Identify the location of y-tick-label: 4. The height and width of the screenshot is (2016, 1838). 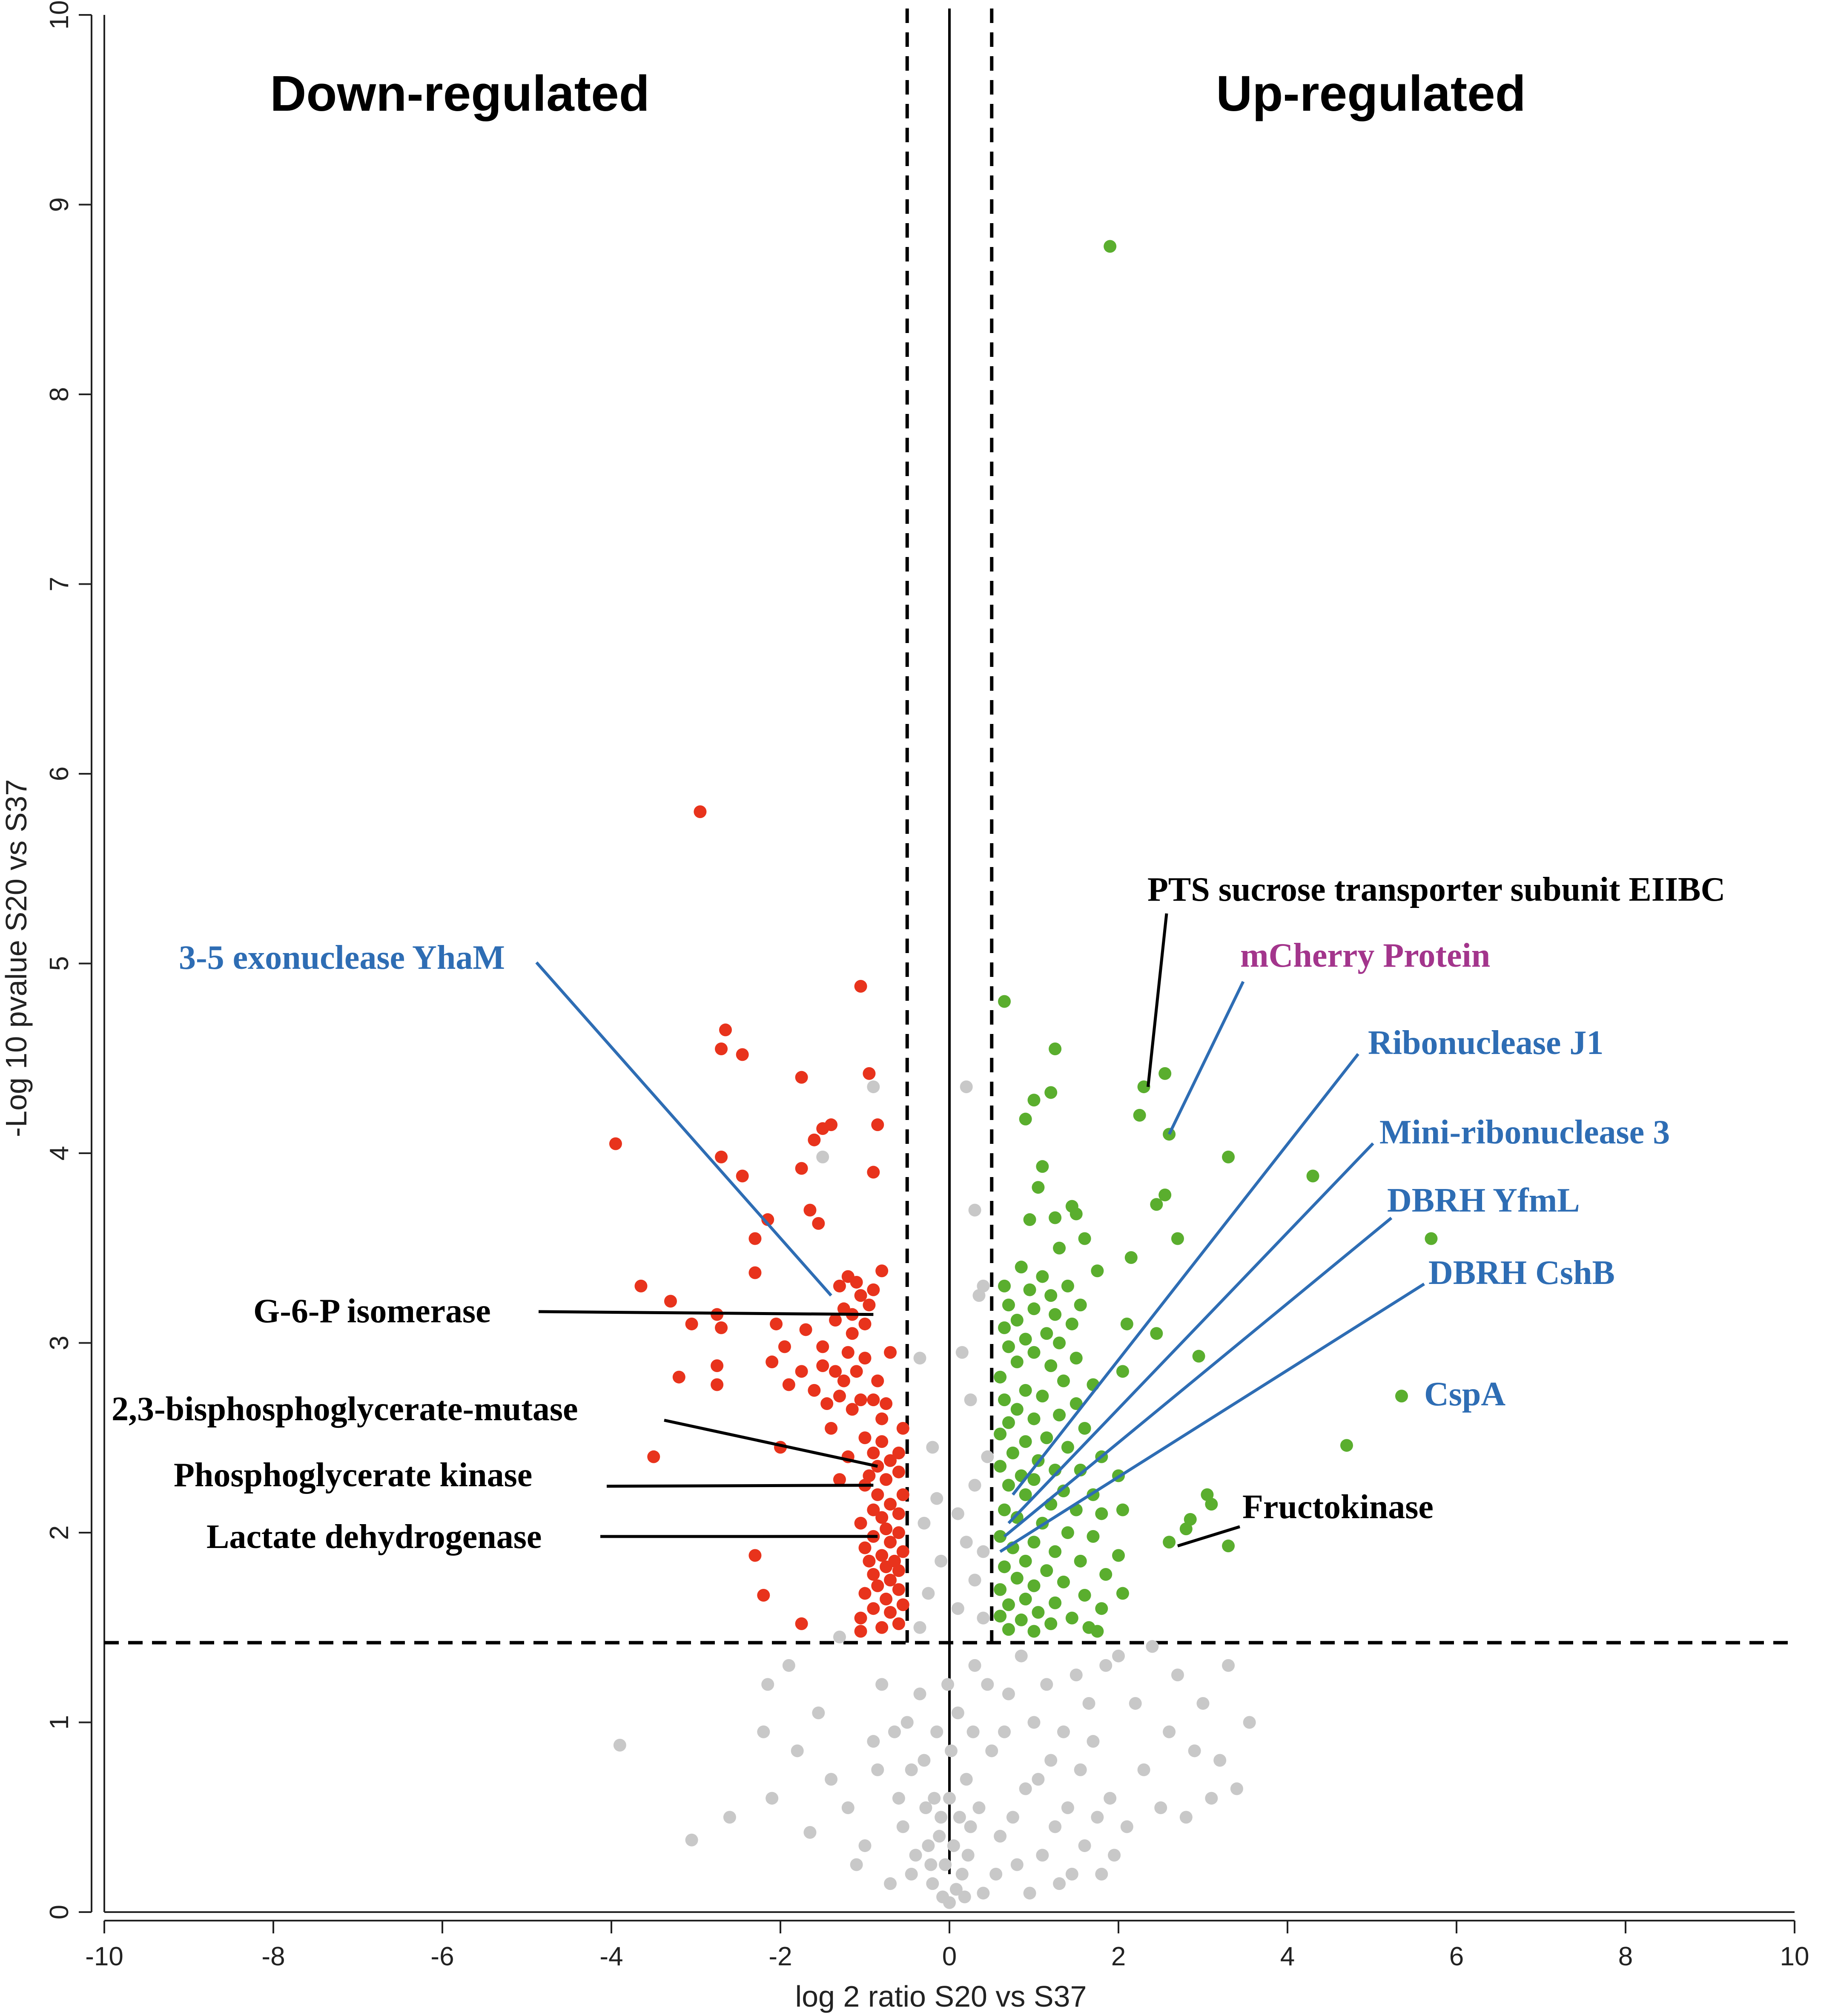
(59, 1153).